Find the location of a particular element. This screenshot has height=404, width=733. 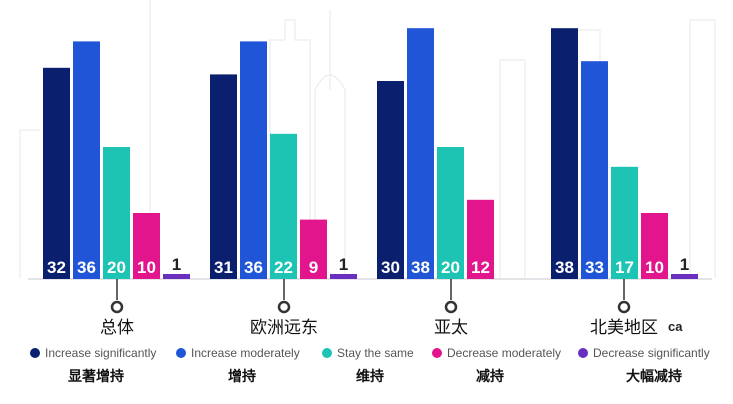

legend-label-zh: 显著增持 is located at coordinates (96, 377).